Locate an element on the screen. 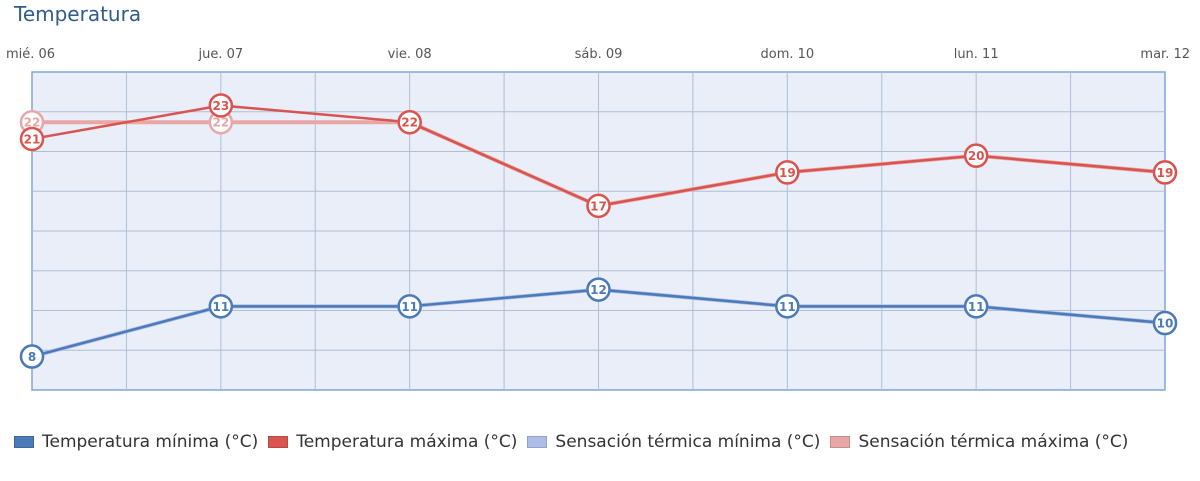 This screenshot has height=481, width=1200. legend-item-feels-min: Sensación térmica mínima (°C) is located at coordinates (673, 442).